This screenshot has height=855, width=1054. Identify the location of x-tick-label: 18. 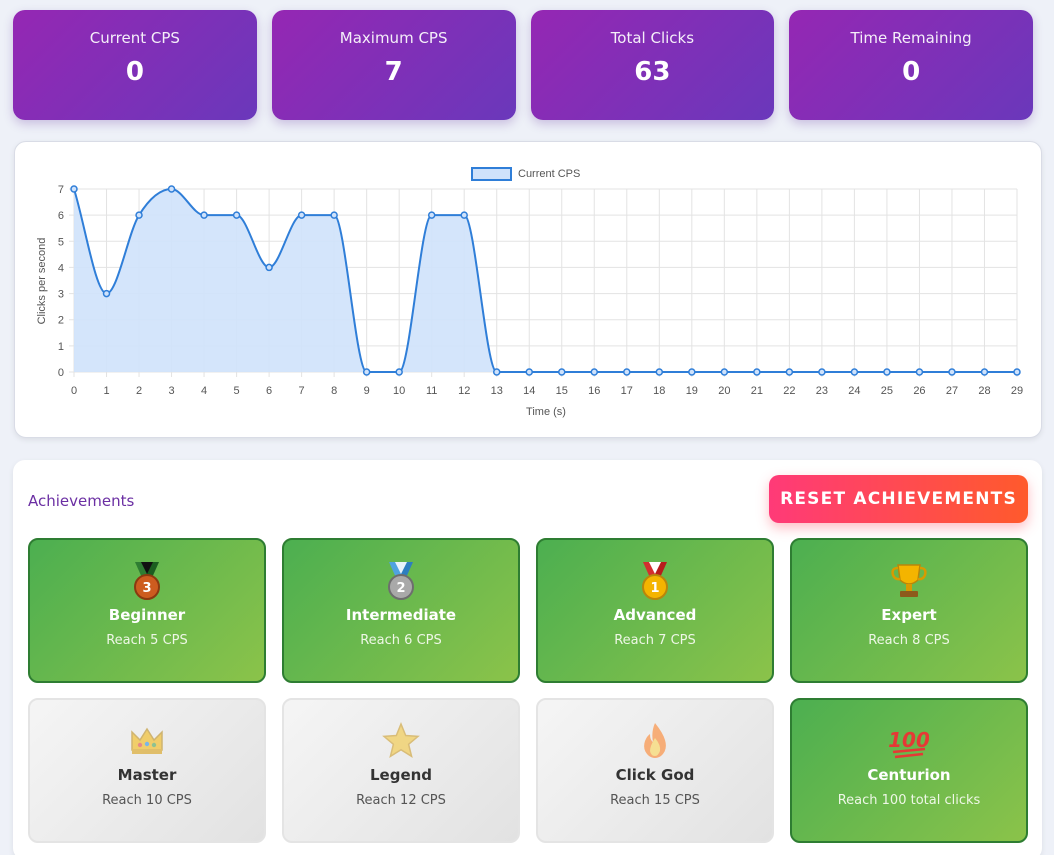
(659, 391).